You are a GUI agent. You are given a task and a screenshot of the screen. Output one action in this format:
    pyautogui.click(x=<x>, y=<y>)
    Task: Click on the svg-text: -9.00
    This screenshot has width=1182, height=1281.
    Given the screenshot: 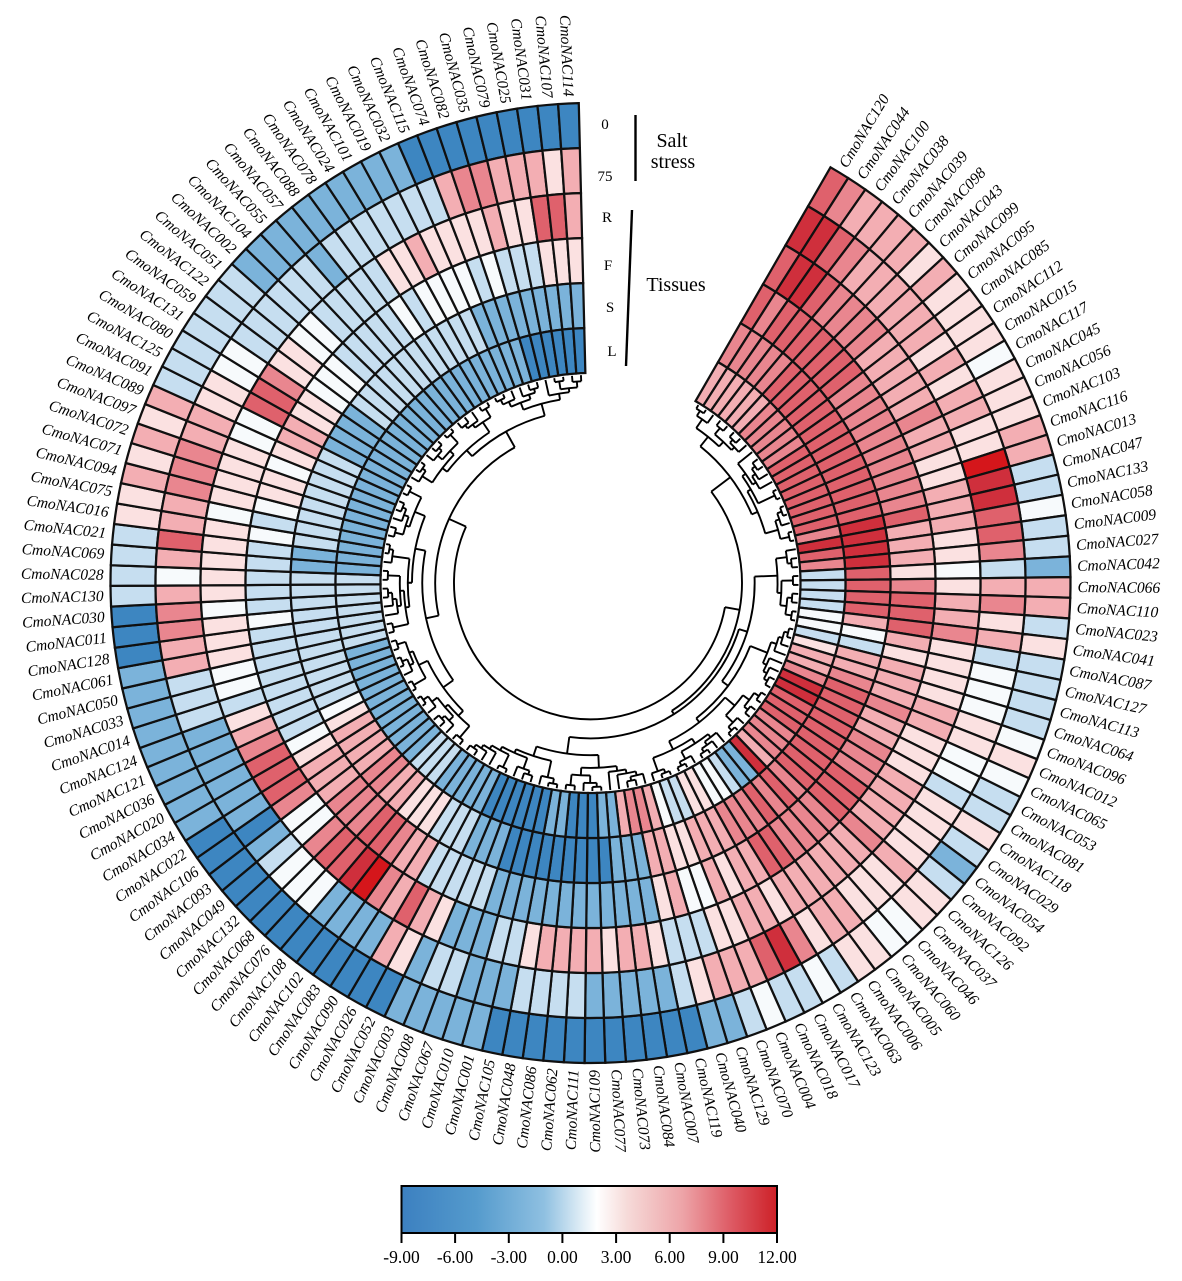 What is the action you would take?
    pyautogui.click(x=401, y=1257)
    